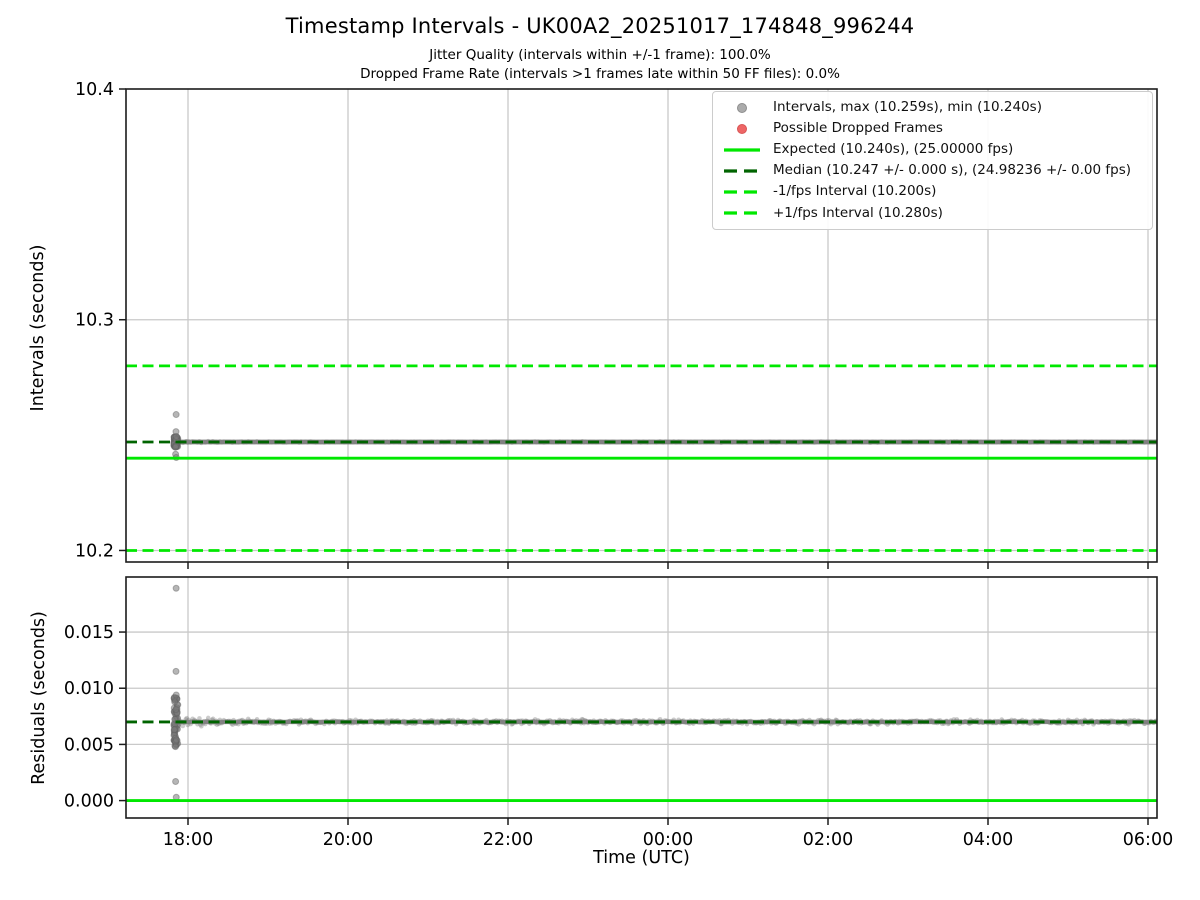  I want to click on legend-entry-plus-1fps: +1/fps Interval (10.280s), so click(932, 213).